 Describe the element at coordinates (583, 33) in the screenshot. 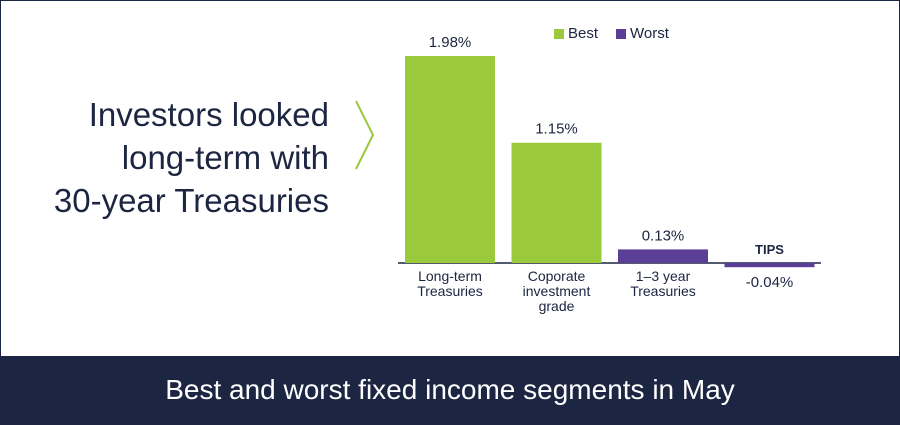

I see `legend-label: Best` at that location.